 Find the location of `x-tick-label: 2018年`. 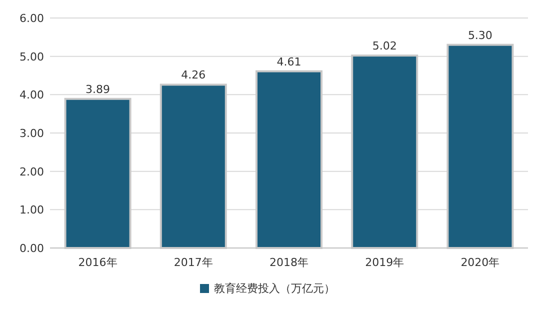

x-tick-label: 2018年 is located at coordinates (289, 262).